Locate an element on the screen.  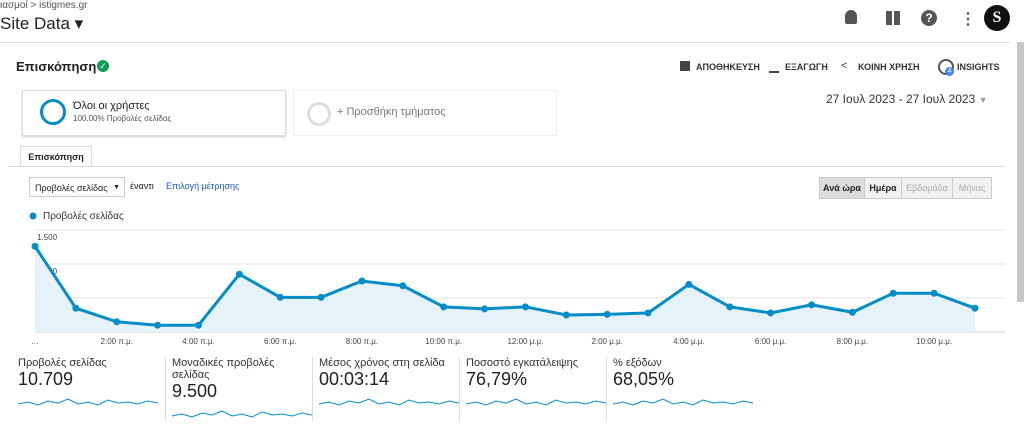
share-button: ΚΟΙΝΗ ΧΡΗΣΗ is located at coordinates (889, 67).